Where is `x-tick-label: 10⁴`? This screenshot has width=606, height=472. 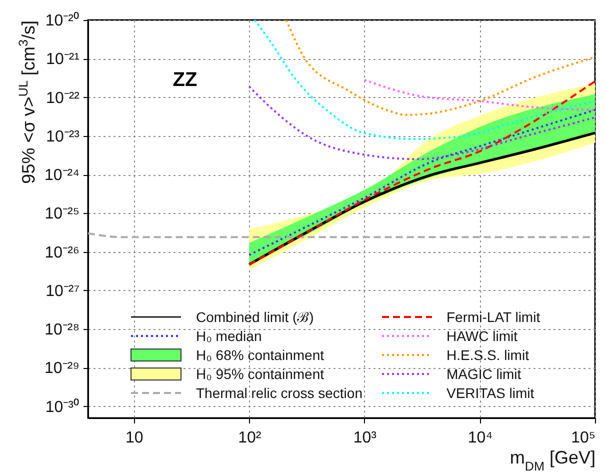 x-tick-label: 10⁴ is located at coordinates (480, 438).